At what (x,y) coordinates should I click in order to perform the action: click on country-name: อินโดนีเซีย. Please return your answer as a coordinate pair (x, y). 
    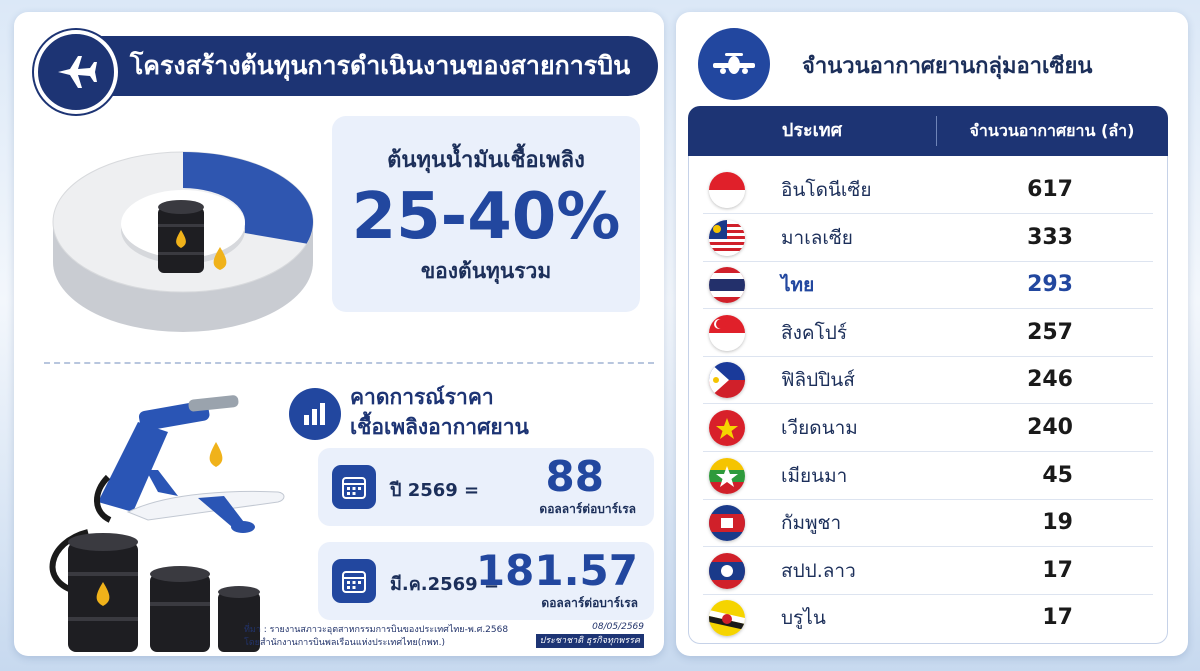
    Looking at the image, I should click on (826, 190).